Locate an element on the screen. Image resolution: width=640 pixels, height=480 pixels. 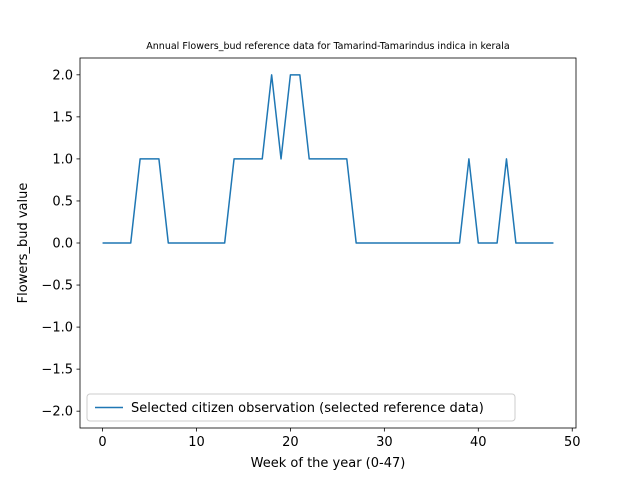
y-tick-label: 0.5 is located at coordinates (62, 201).